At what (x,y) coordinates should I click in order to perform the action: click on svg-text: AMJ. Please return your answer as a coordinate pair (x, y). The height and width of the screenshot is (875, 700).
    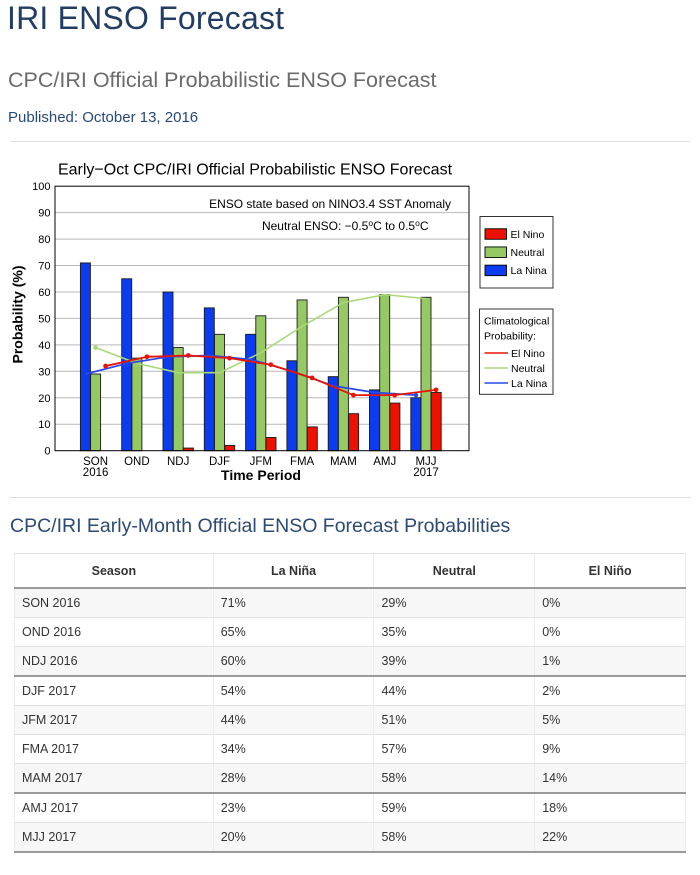
    Looking at the image, I should click on (384, 462).